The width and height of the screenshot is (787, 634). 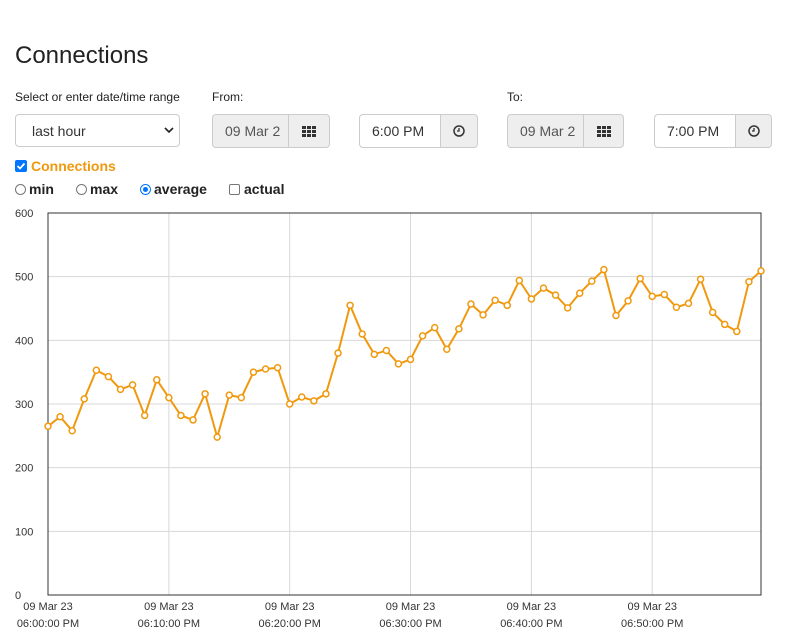 What do you see at coordinates (73, 166) in the screenshot?
I see `connections-label: Connections` at bounding box center [73, 166].